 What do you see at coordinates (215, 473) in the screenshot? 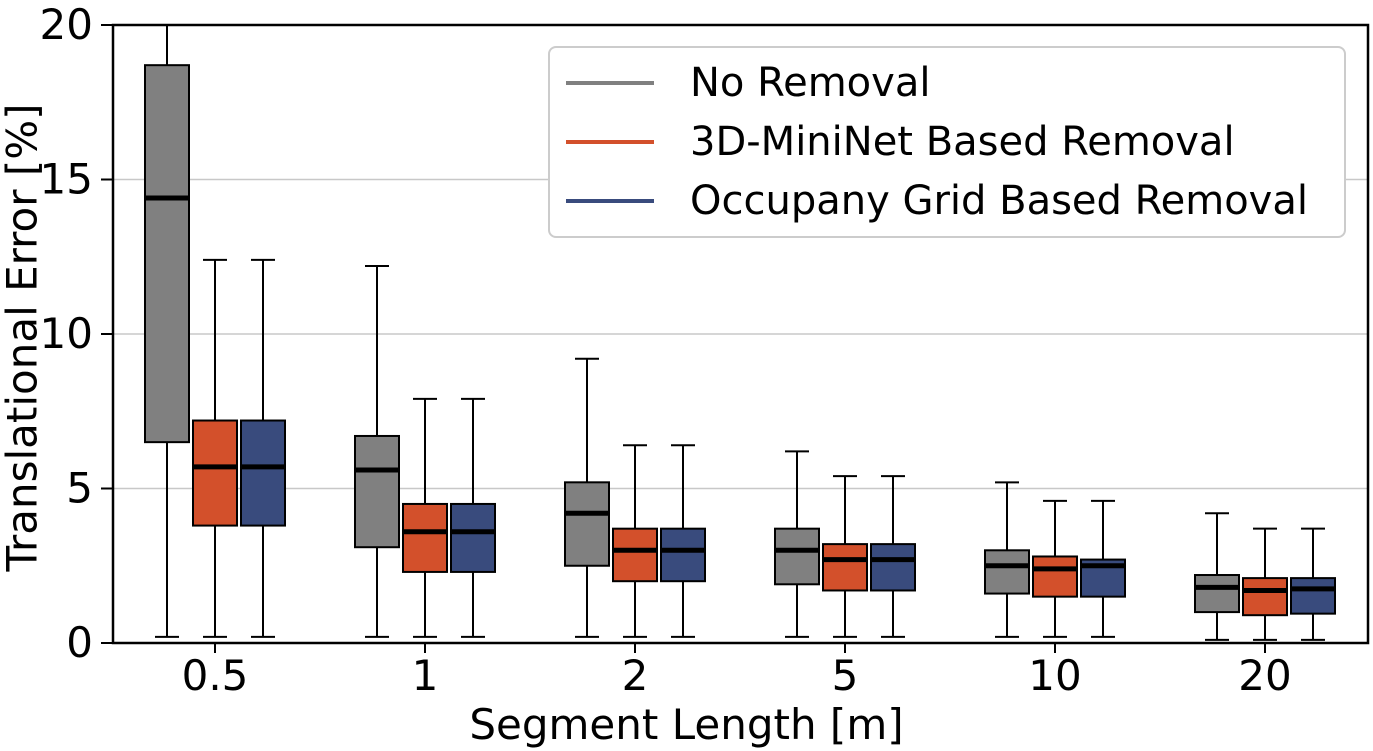
I see `box-3d-mininet-based-removal-0.5` at bounding box center [215, 473].